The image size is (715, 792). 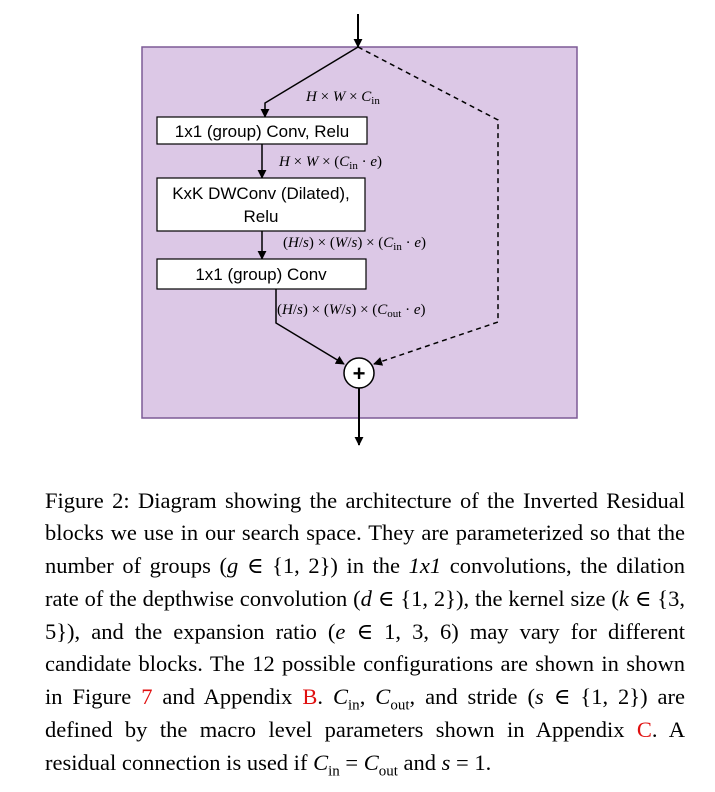 I want to click on dwconv-label-line2: Relu, so click(x=261, y=216).